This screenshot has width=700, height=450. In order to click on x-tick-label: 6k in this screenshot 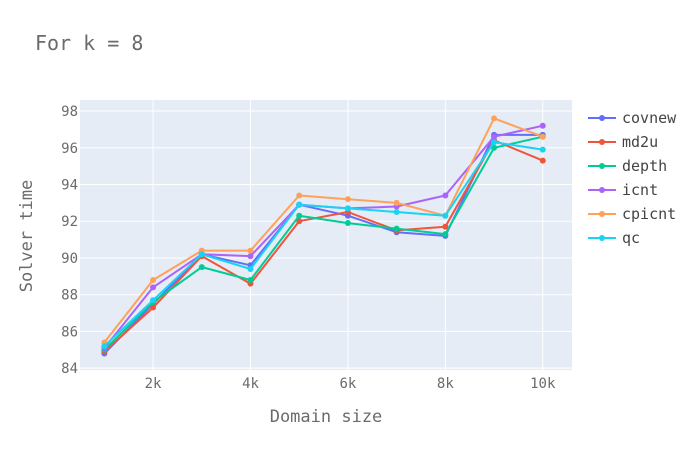, I will do `click(347, 384)`.